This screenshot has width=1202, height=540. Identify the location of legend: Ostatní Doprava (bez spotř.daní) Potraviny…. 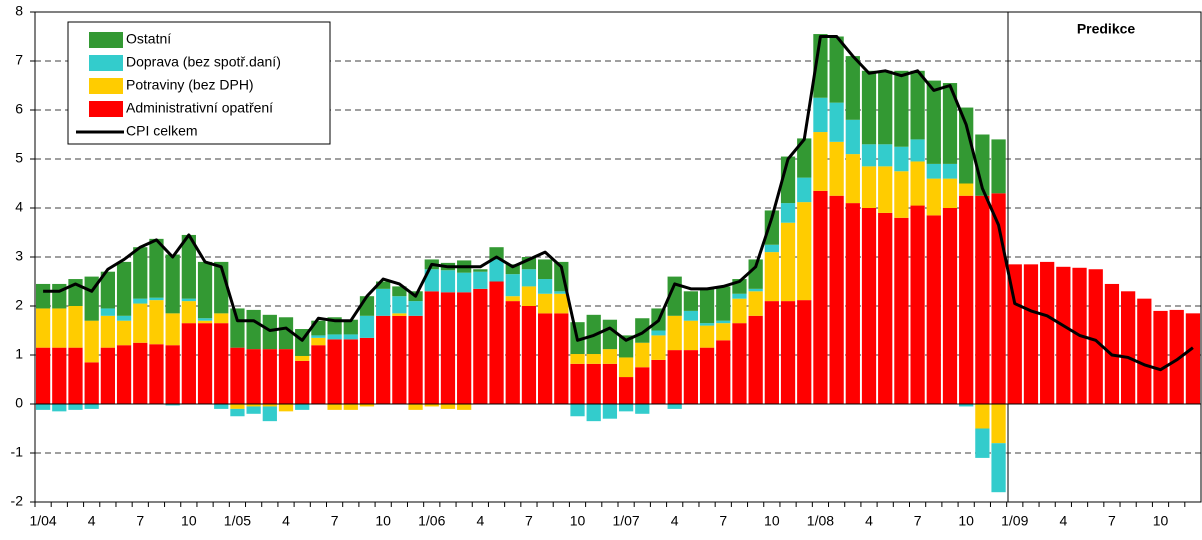
(199, 83).